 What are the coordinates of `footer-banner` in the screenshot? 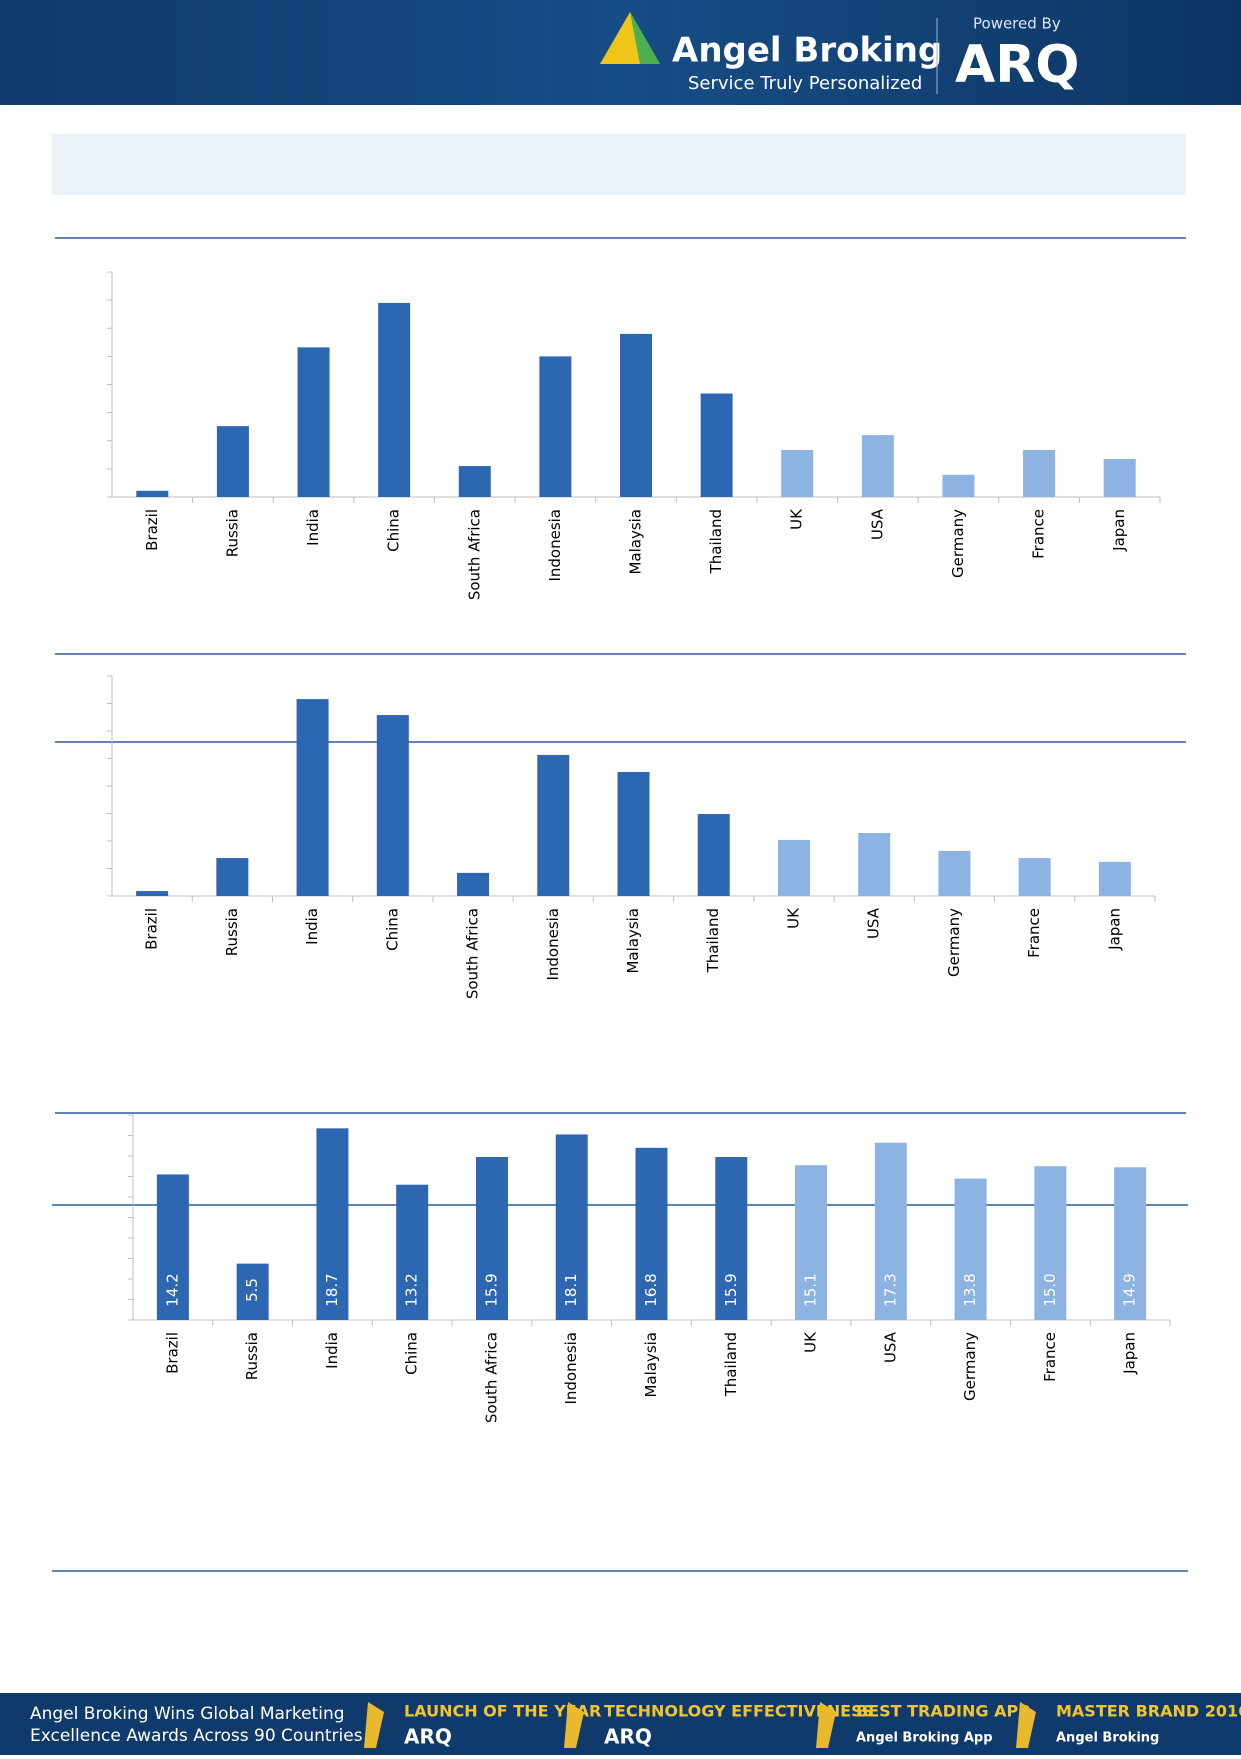 It's located at (620, 1724).